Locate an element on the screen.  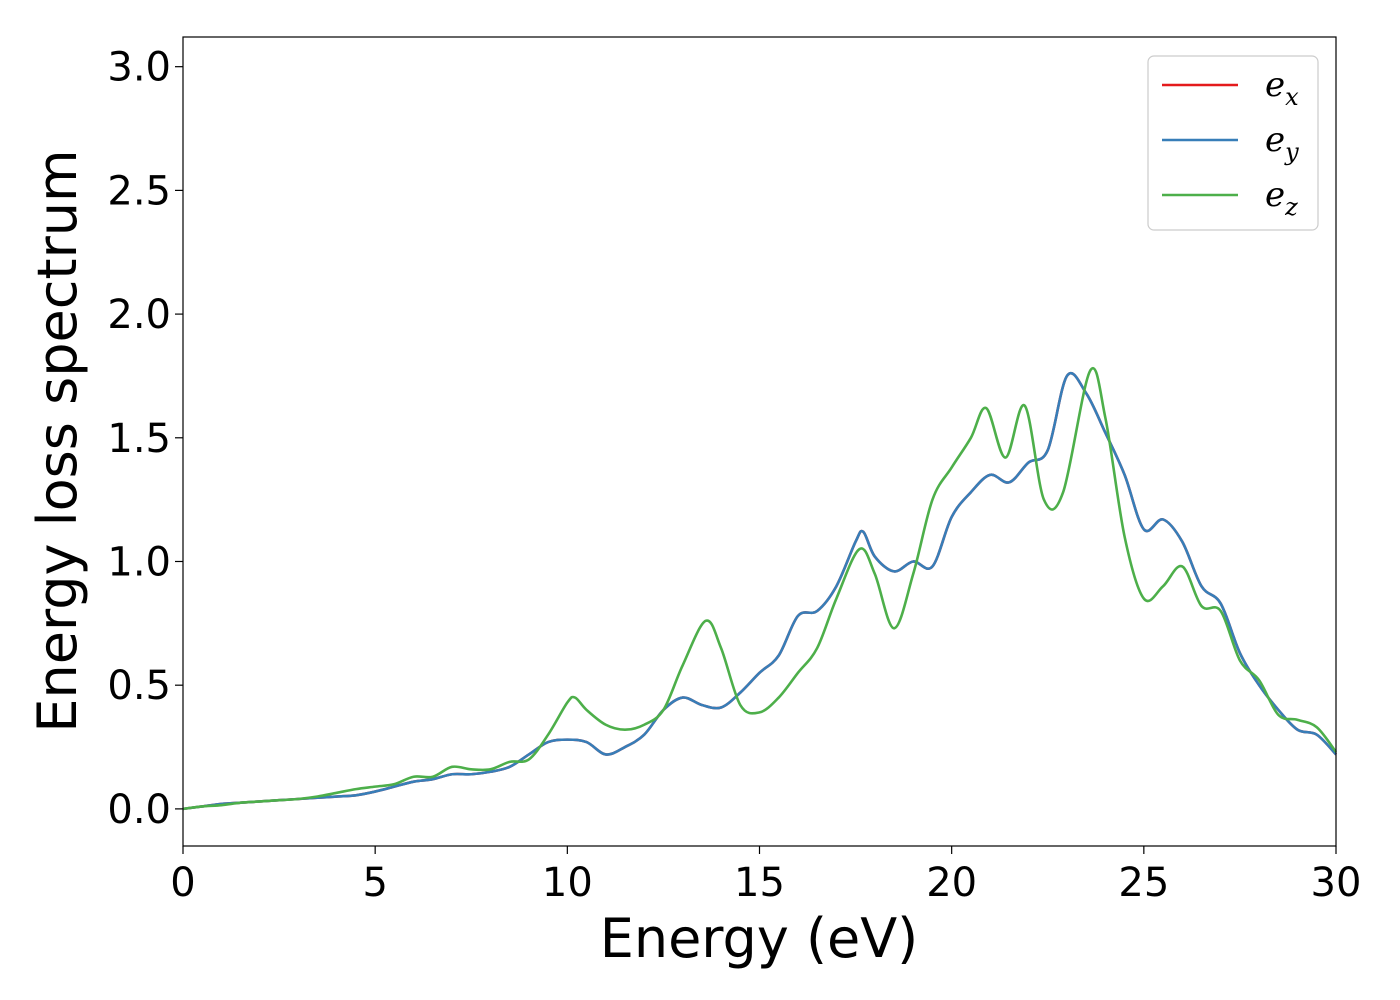
y-tick-label: 1.0 is located at coordinates (139, 562).